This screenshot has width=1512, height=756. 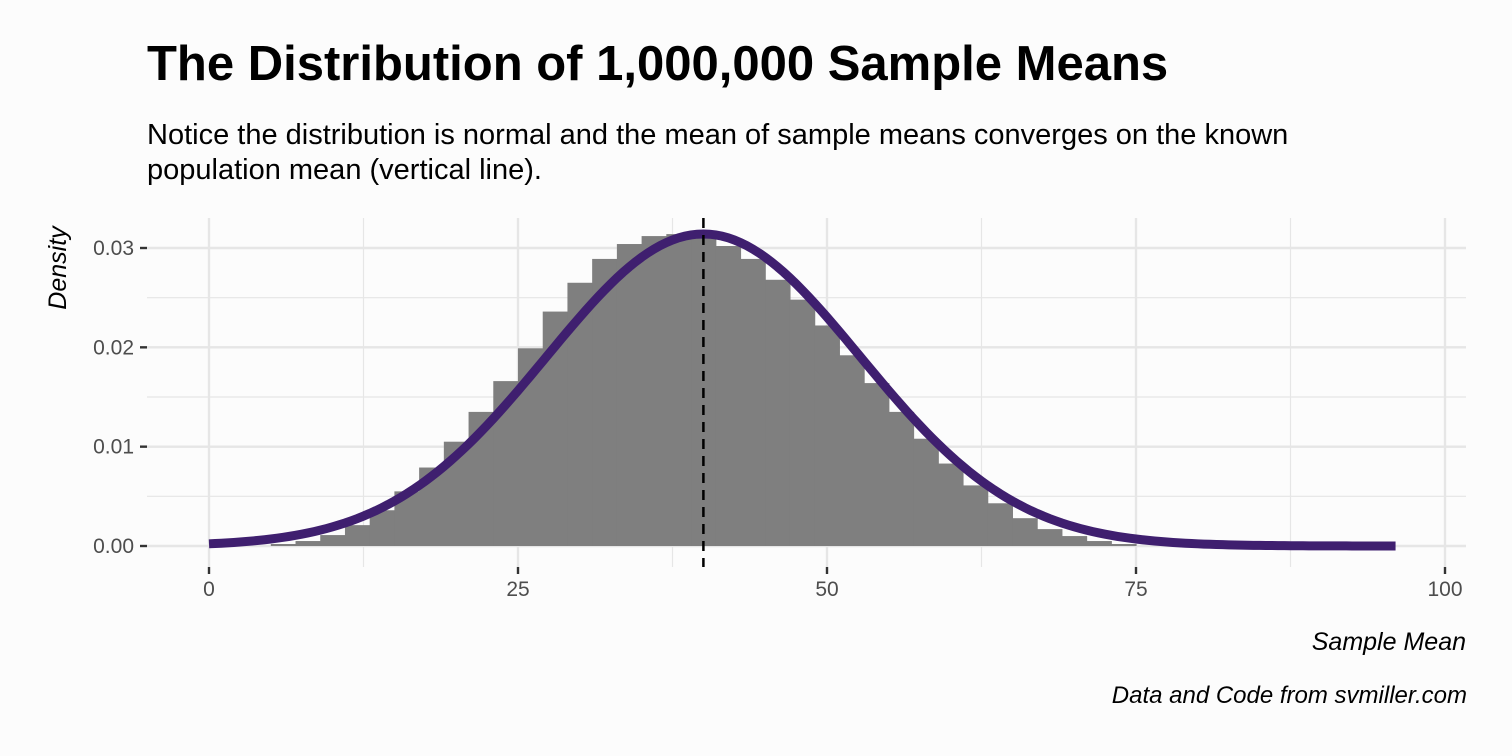 What do you see at coordinates (113, 546) in the screenshot?
I see `y-tick-label: 0.00` at bounding box center [113, 546].